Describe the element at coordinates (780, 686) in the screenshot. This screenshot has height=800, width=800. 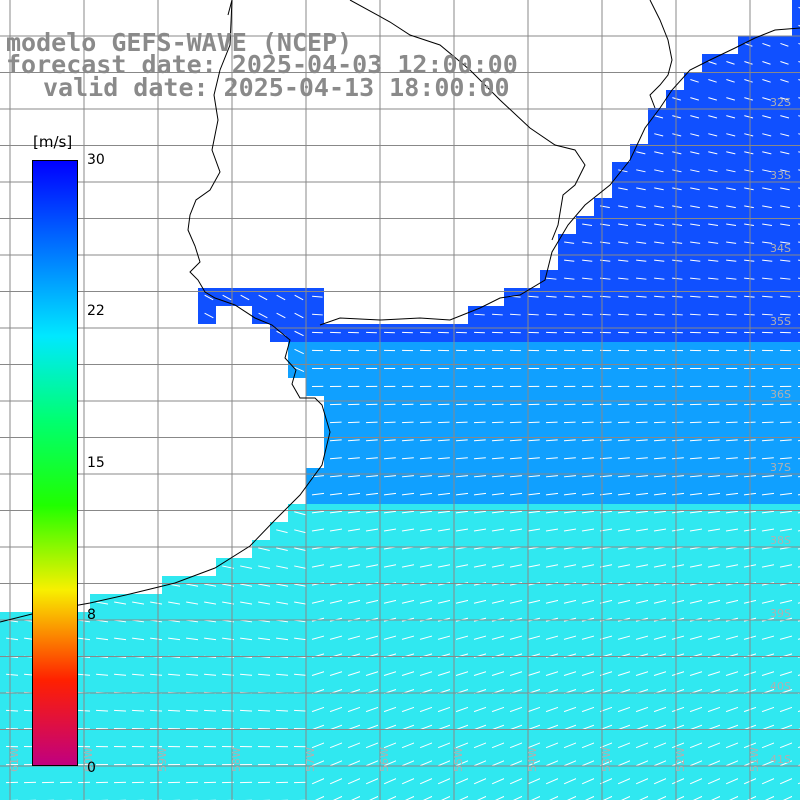
I see `lat-label: 40S` at that location.